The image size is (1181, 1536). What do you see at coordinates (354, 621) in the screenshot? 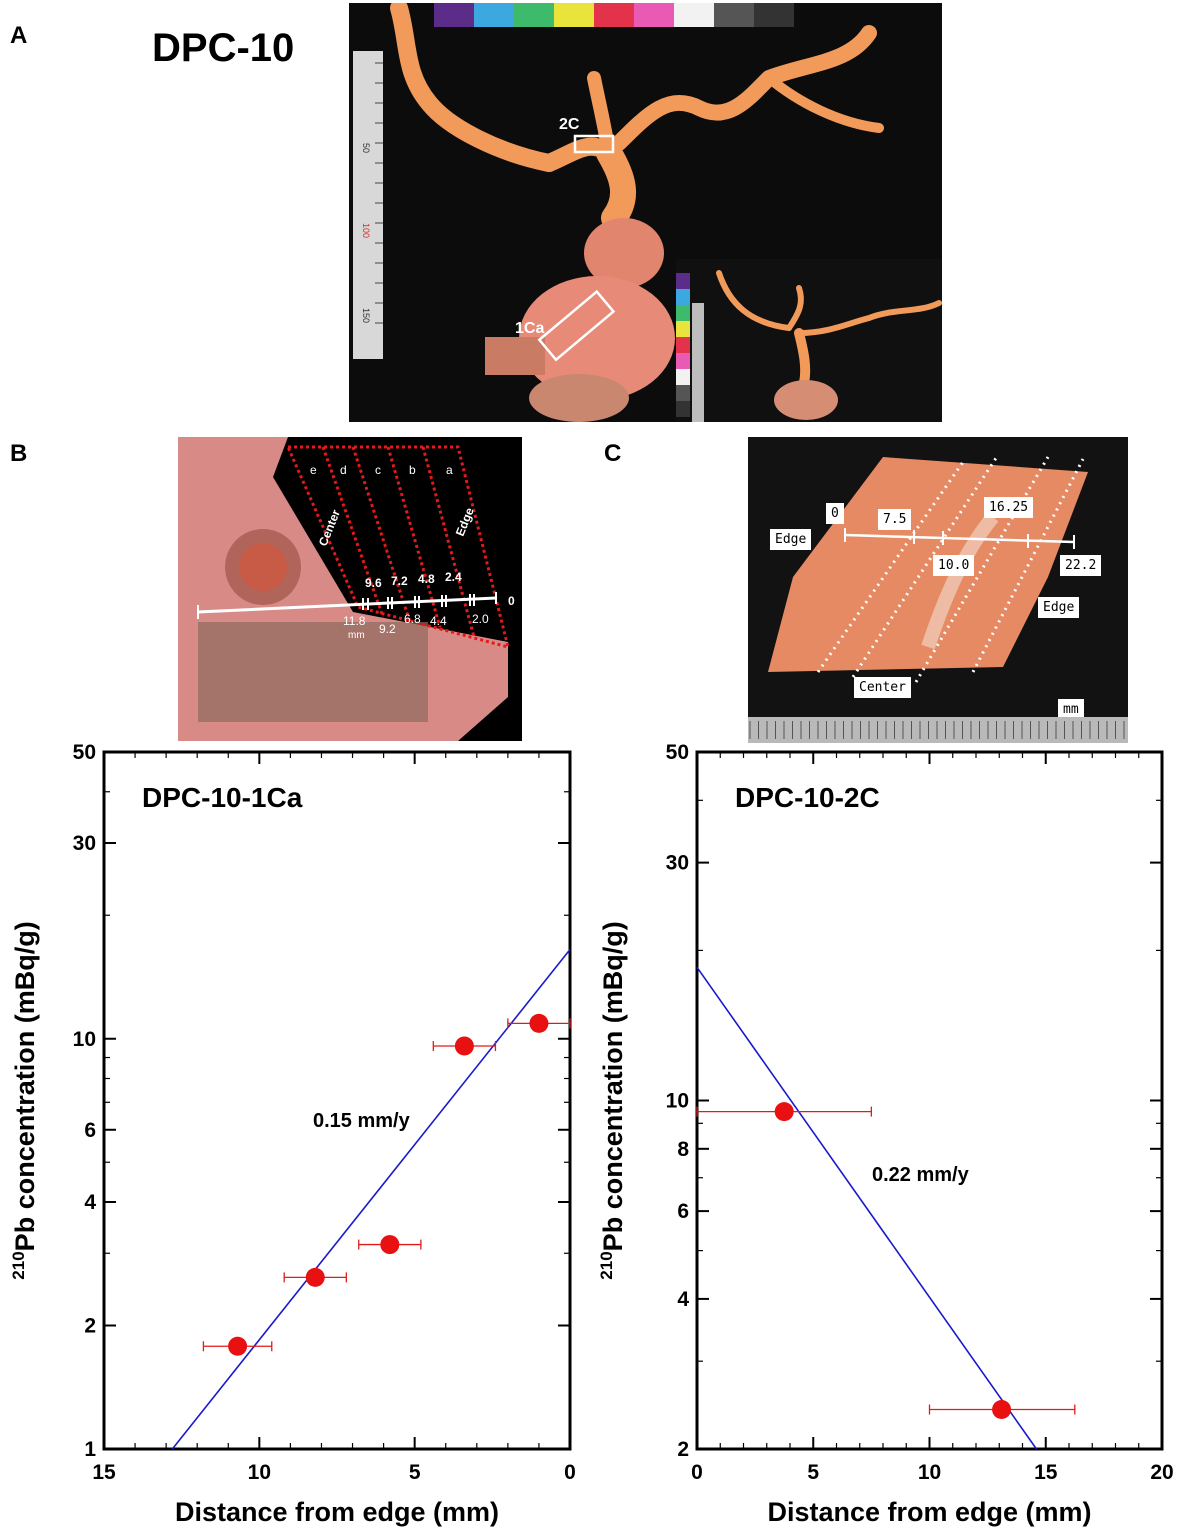
I see `lower-tick: 11.8` at bounding box center [354, 621].